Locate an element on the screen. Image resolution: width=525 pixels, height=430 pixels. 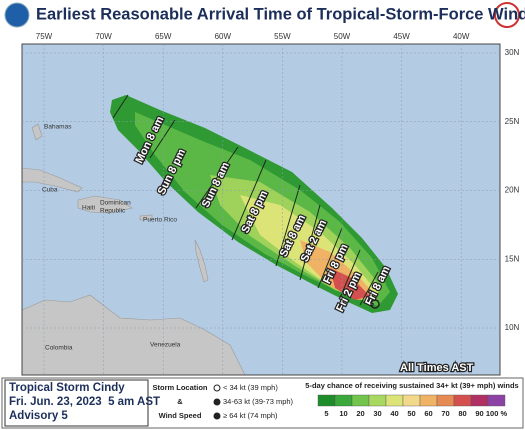
longitude-label: 65W is located at coordinates (163, 36).